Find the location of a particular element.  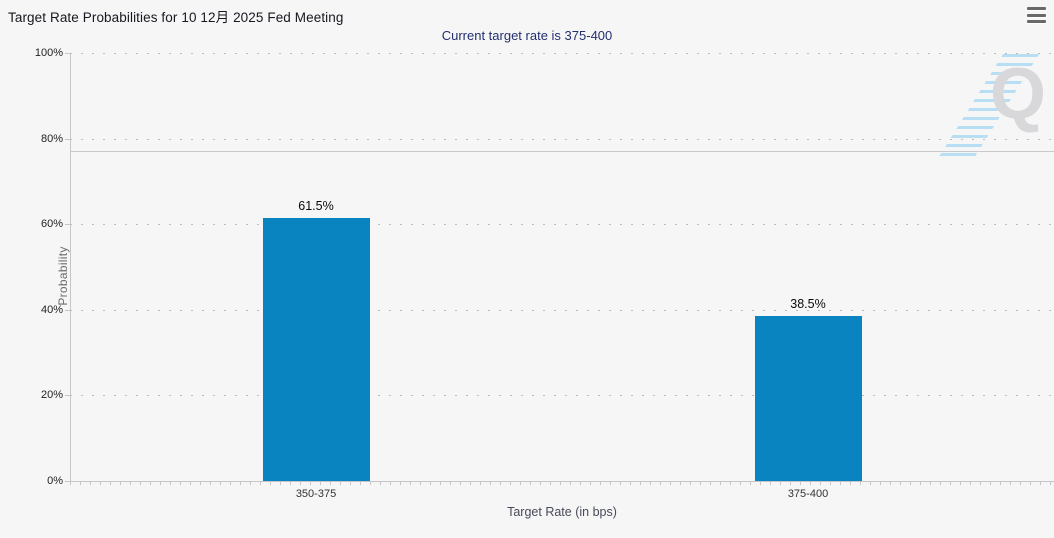

x-axis-minor-ticks is located at coordinates (562, 483).